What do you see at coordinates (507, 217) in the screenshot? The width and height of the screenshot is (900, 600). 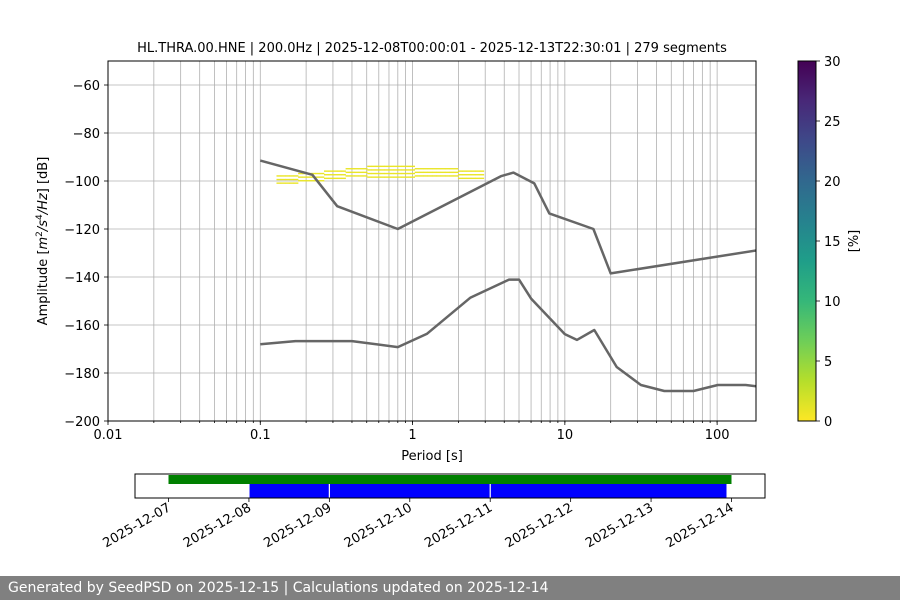 I see `high-noise-model-line` at bounding box center [507, 217].